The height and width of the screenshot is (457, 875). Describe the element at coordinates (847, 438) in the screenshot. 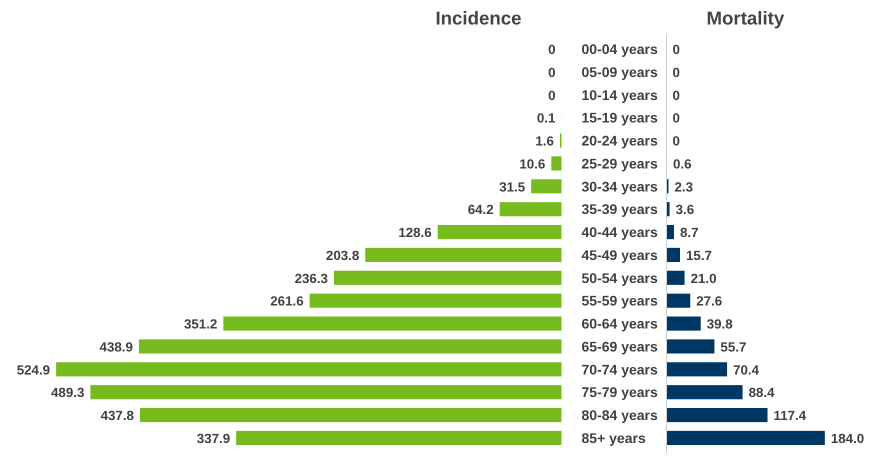

I see `data-label: 184.0` at that location.